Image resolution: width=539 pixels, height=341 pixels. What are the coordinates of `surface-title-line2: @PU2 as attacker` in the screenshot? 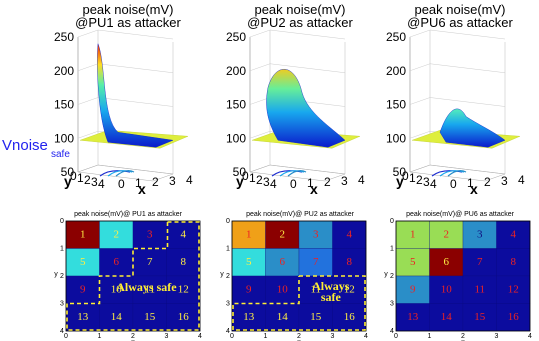 It's located at (300, 22).